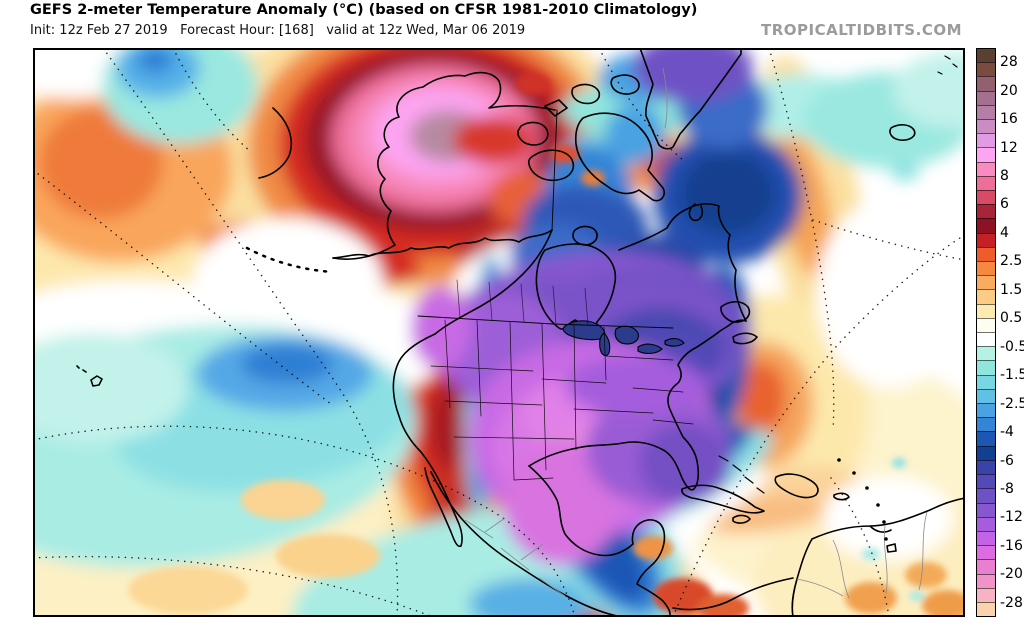  I want to click on gulf-east-coast, so click(637, 405).